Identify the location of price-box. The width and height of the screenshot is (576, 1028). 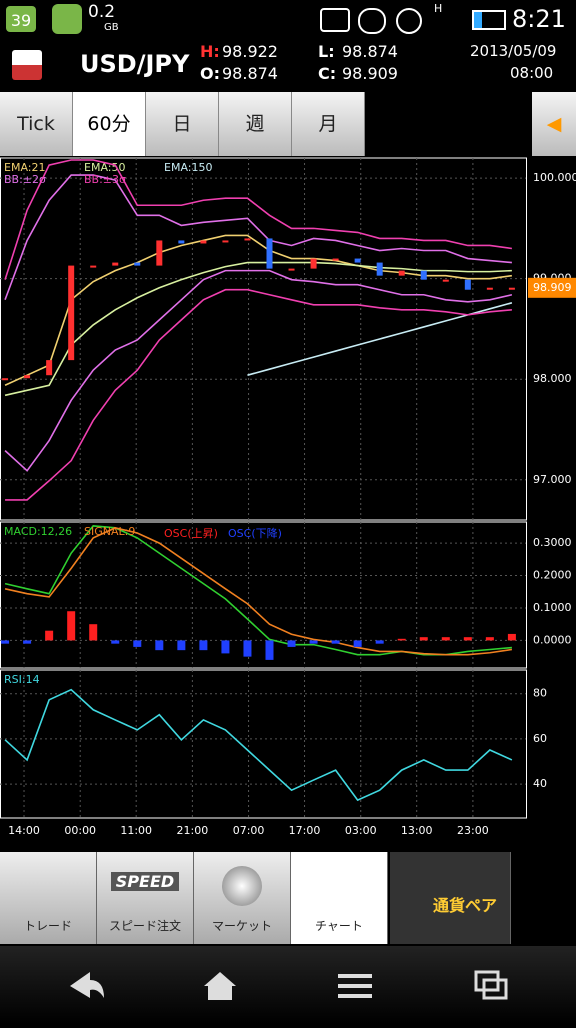
(552, 287).